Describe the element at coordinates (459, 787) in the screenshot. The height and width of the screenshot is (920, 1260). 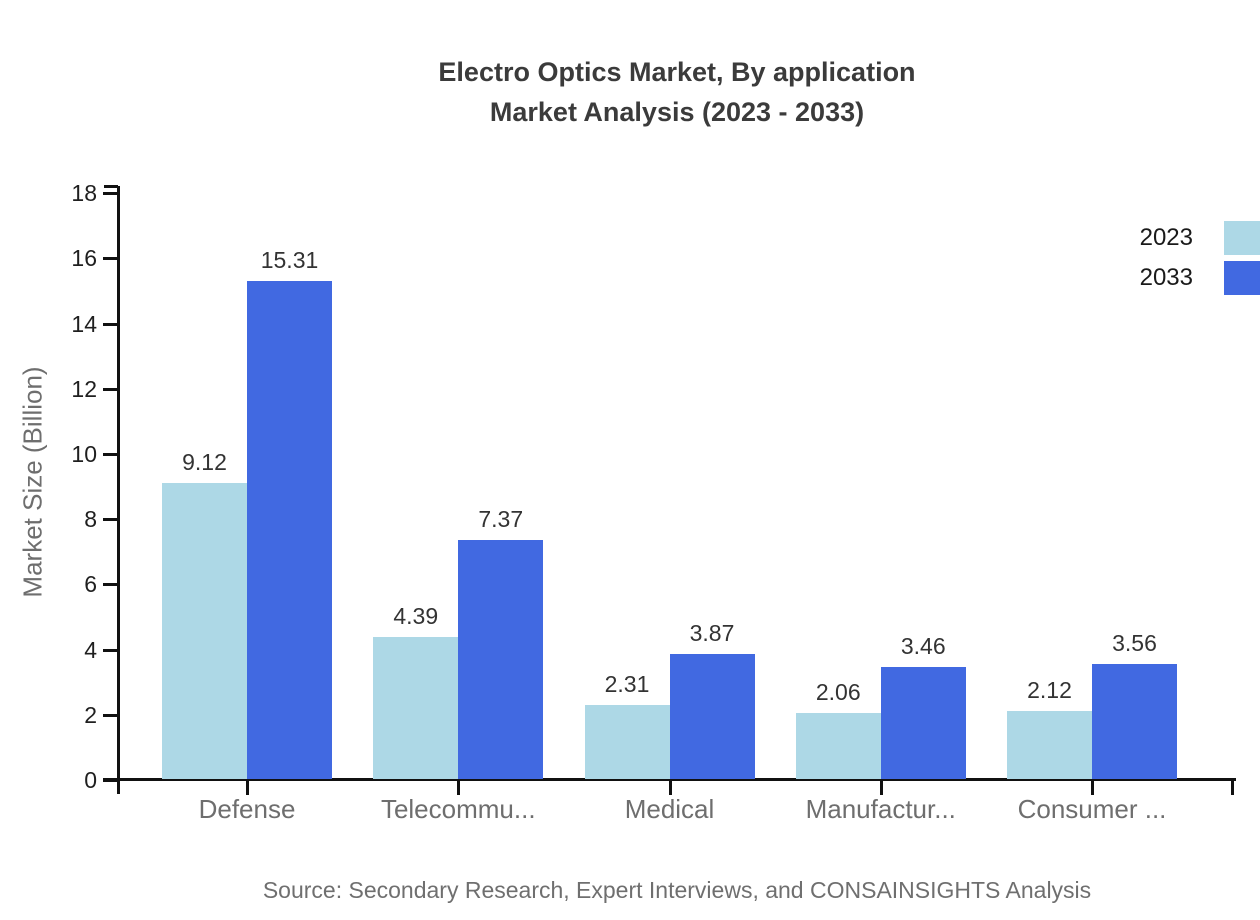
I see `x-tick-telecommu` at that location.